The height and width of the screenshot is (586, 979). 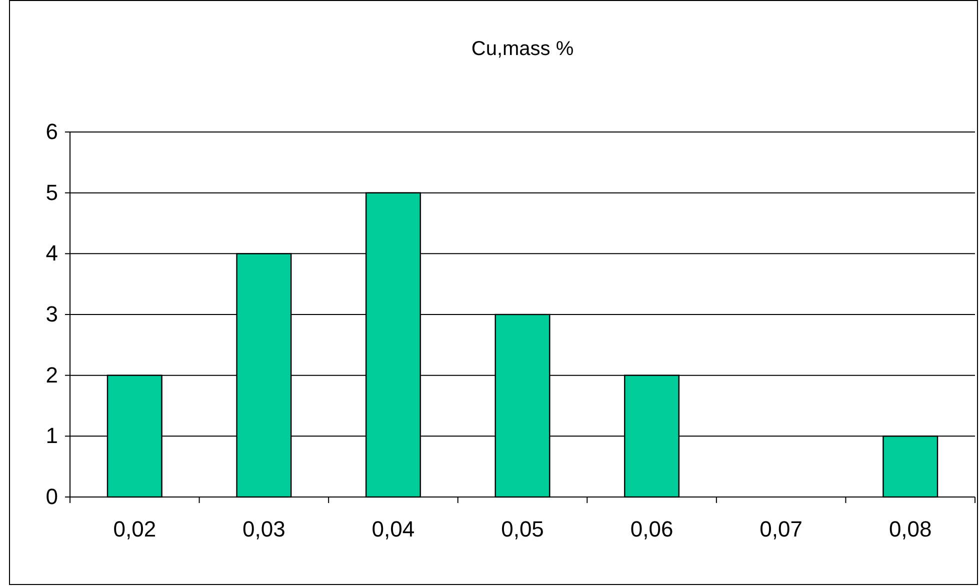 I want to click on x-tick-label: 0,08, so click(x=910, y=529).